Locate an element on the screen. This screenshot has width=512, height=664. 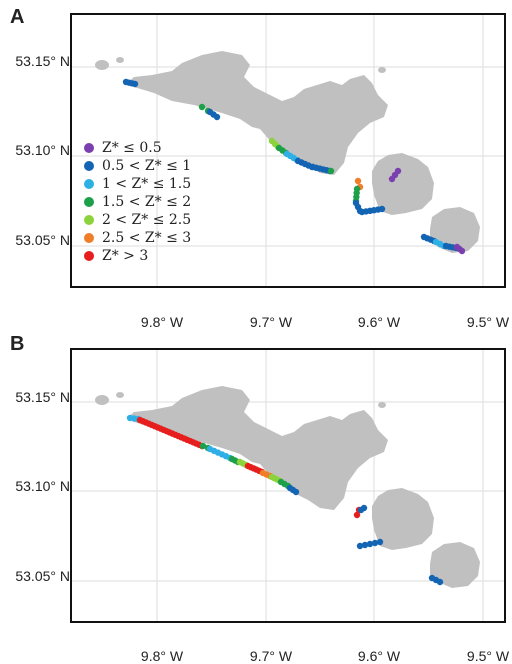
lon-label-b-9-8: 9.8° W is located at coordinates (162, 656).